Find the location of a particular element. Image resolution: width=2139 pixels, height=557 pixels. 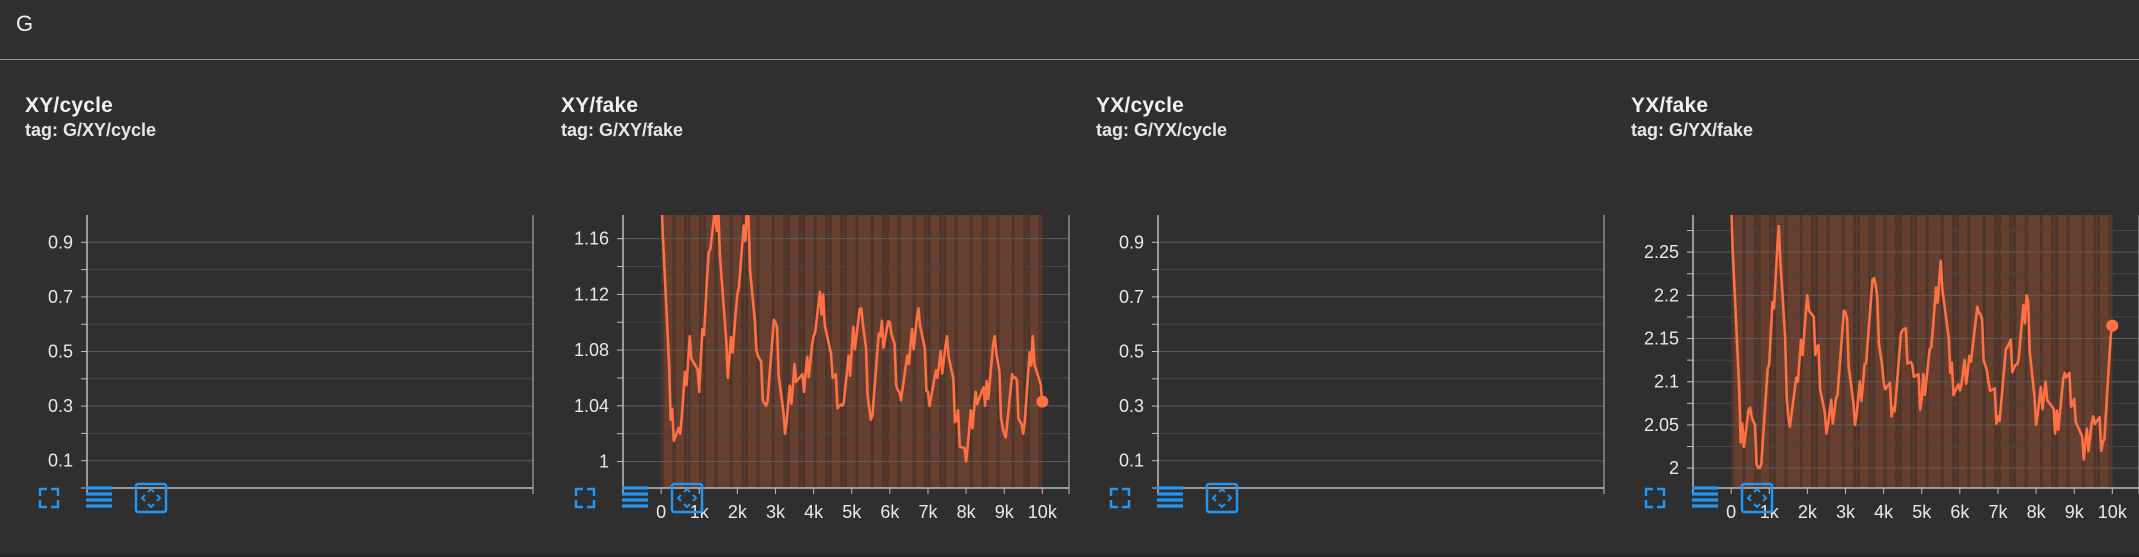

x-tick-label: 5k is located at coordinates (1922, 512).